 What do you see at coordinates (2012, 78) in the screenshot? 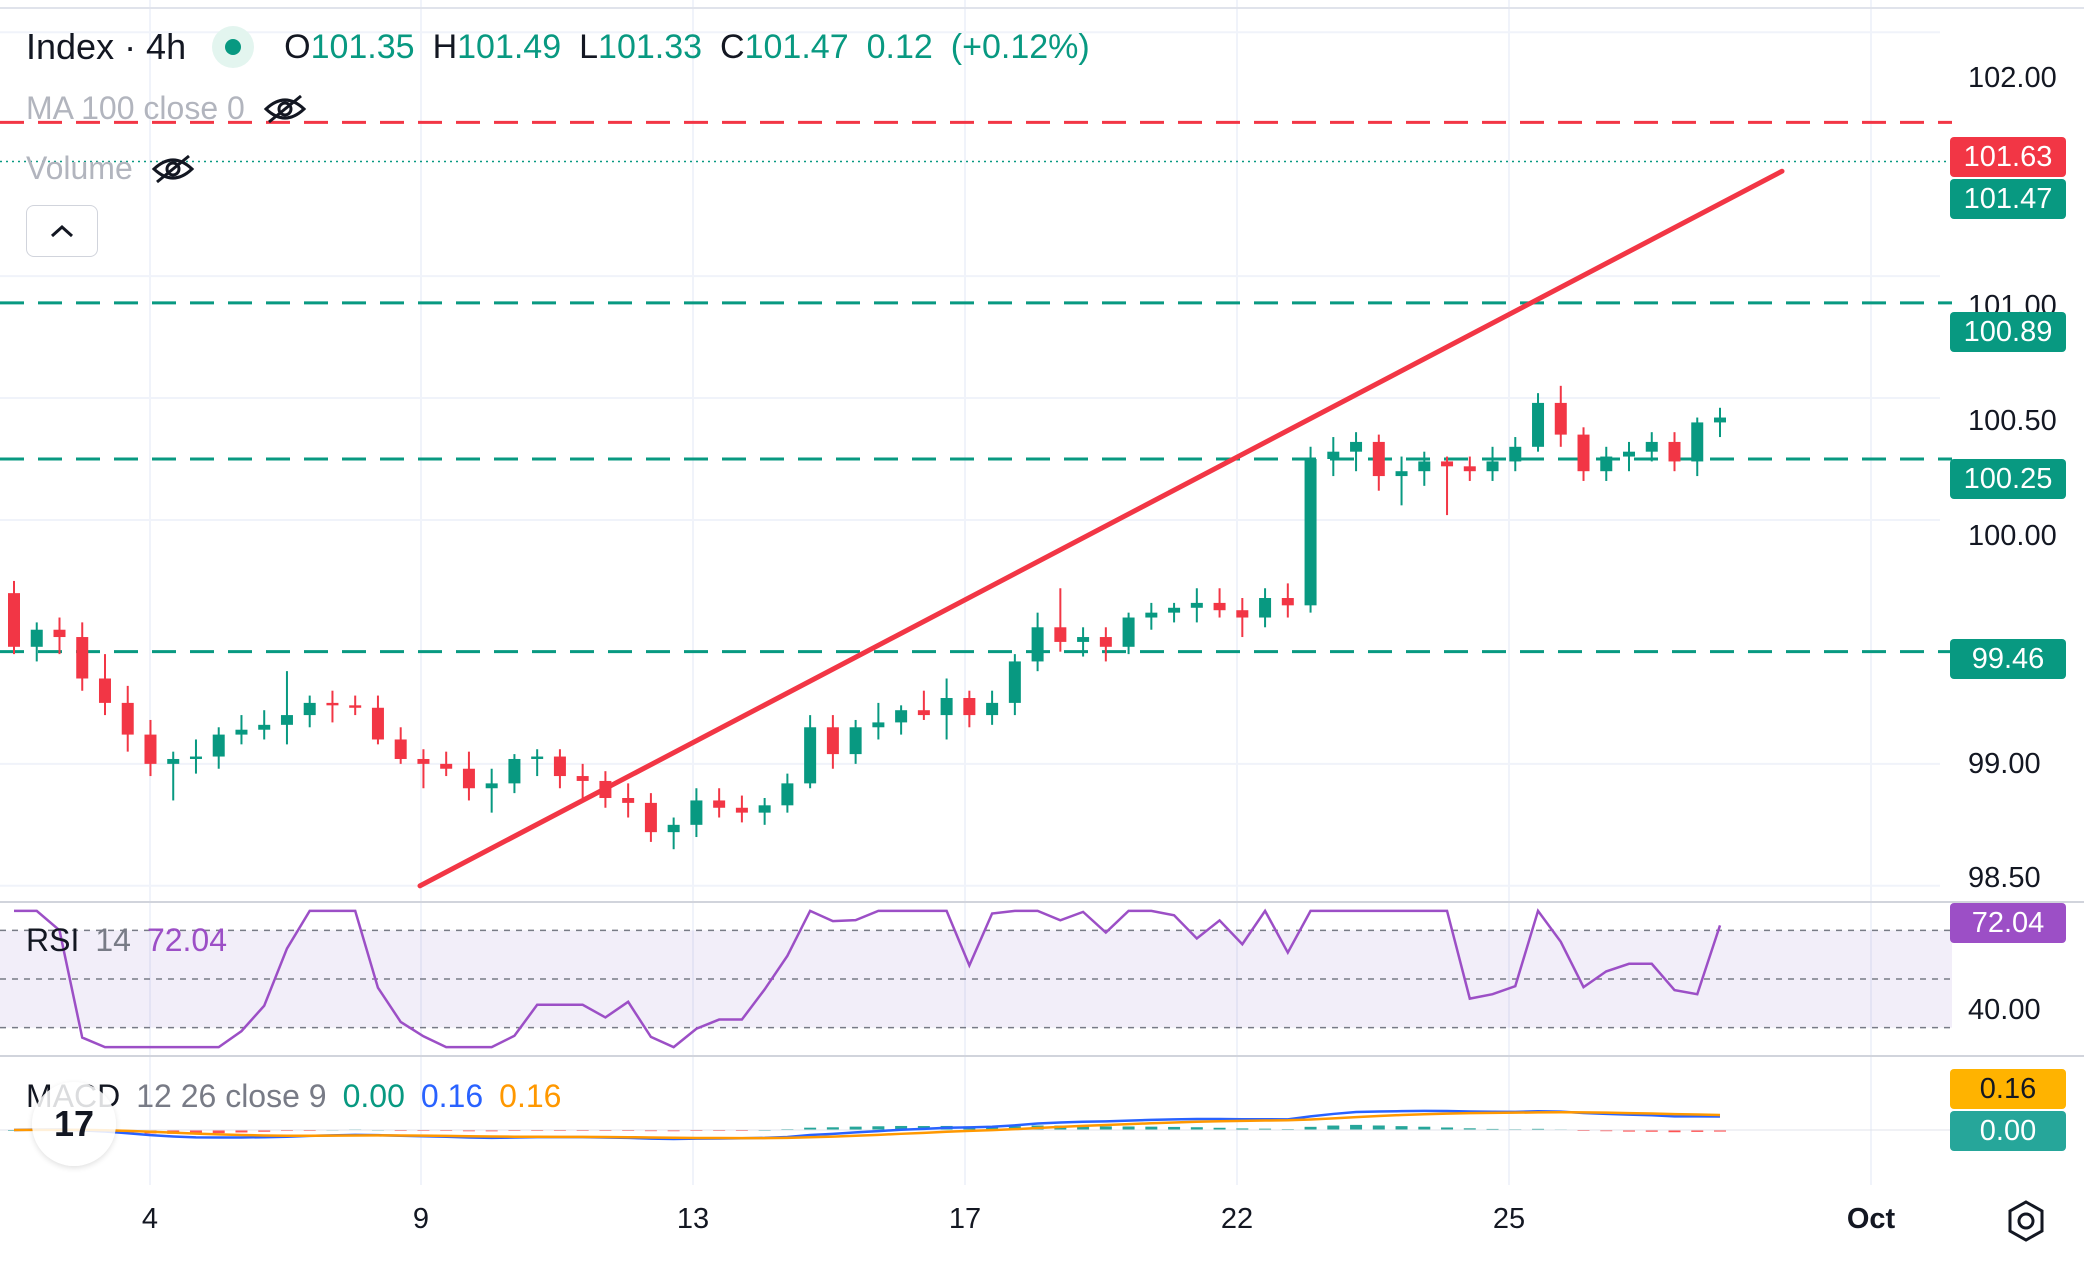
I see `y-tick-label: 102.00` at bounding box center [2012, 78].